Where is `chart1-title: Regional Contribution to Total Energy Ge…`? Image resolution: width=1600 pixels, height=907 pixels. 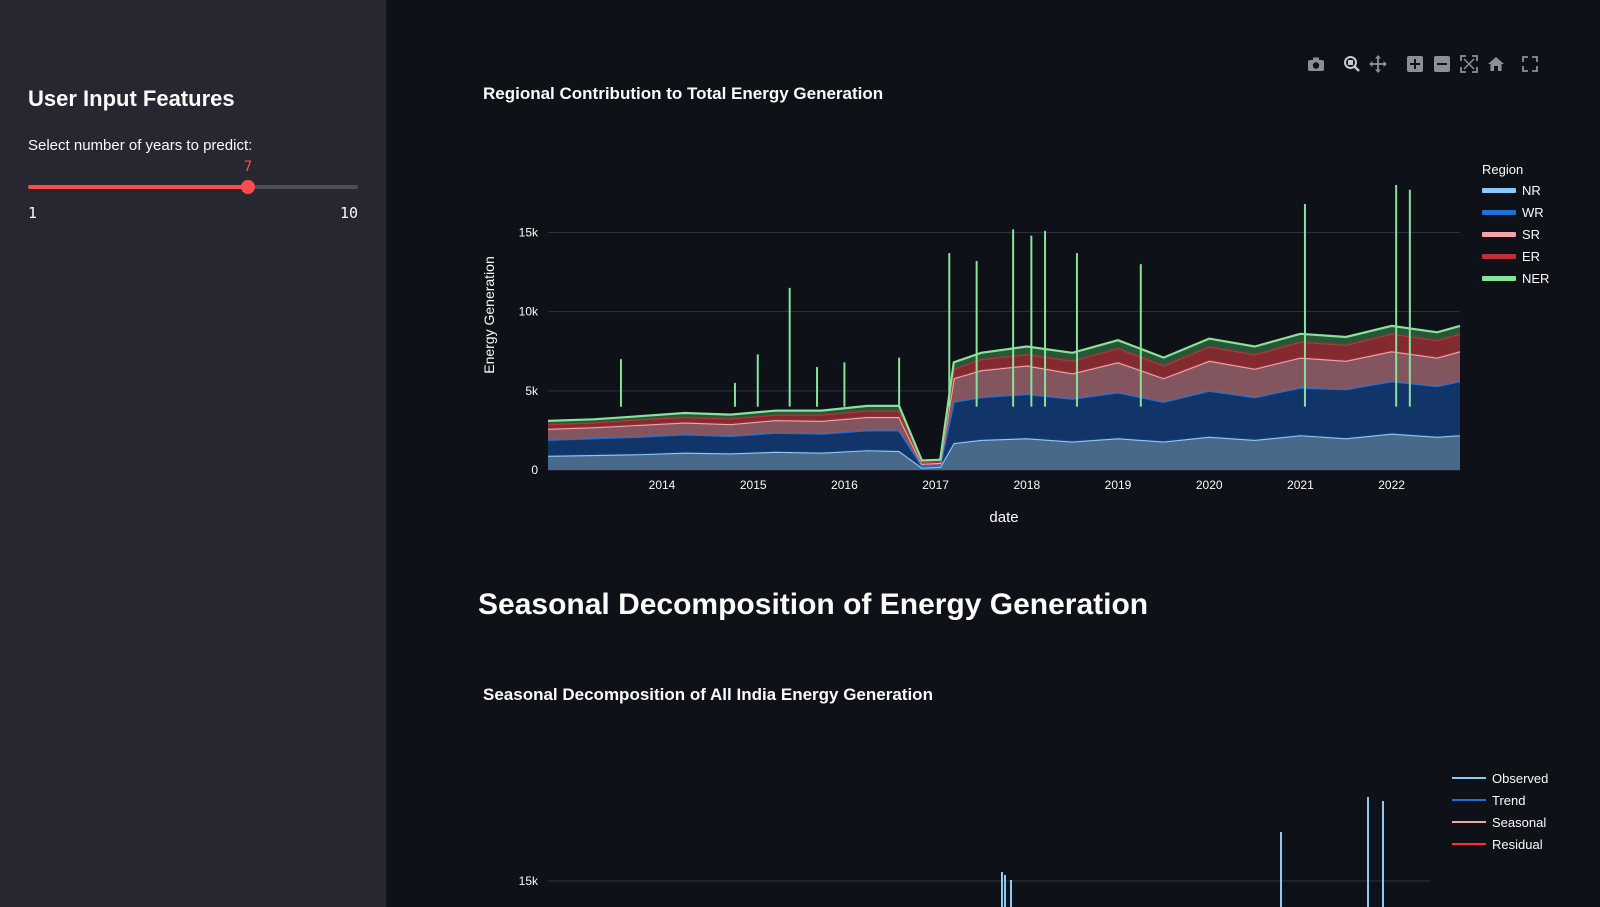
chart1-title: Regional Contribution to Total Energy Ge… is located at coordinates (683, 93).